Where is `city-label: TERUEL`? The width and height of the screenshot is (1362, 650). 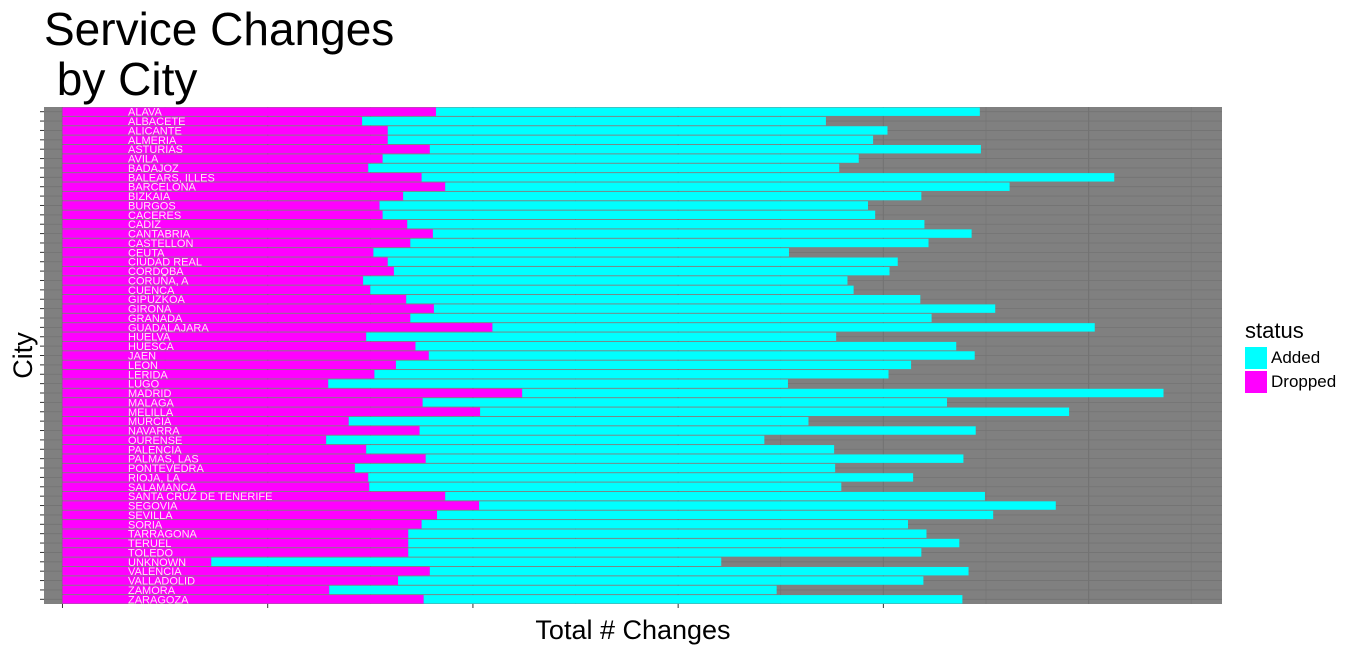 city-label: TERUEL is located at coordinates (149, 544).